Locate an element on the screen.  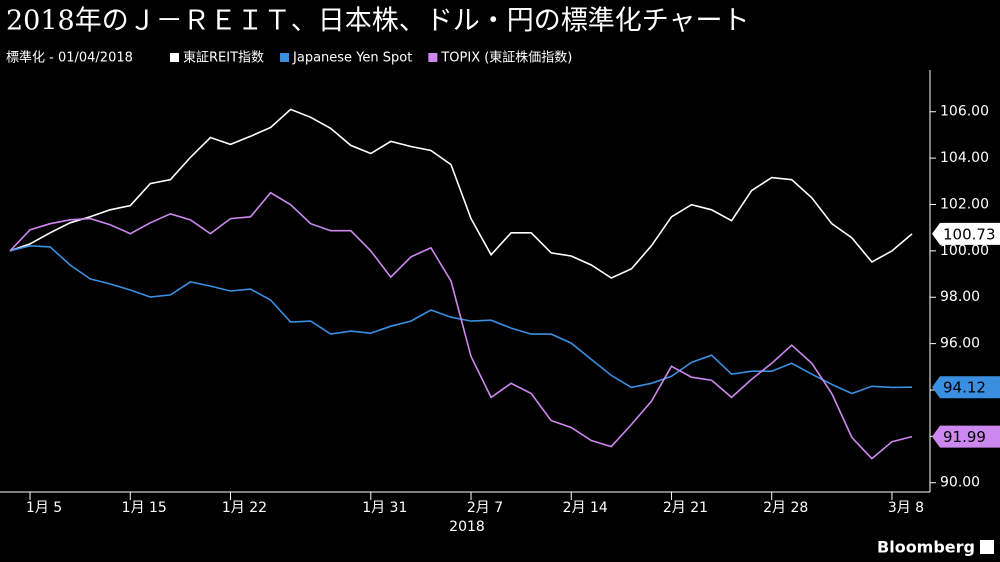
y-tick-label: 106.00 is located at coordinates (964, 112).